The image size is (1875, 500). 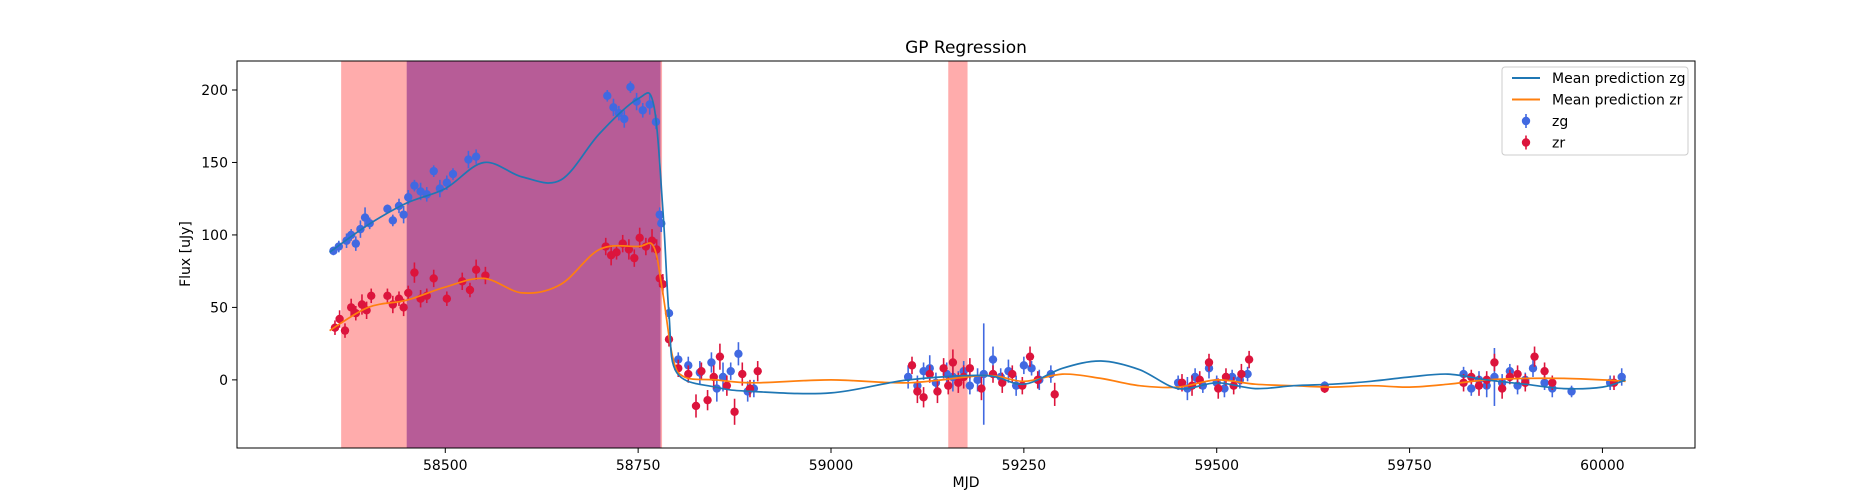 I want to click on x-axis-ticks: 58500 58750 59000 59250 59500 59750 60000, so click(x=1024, y=461).